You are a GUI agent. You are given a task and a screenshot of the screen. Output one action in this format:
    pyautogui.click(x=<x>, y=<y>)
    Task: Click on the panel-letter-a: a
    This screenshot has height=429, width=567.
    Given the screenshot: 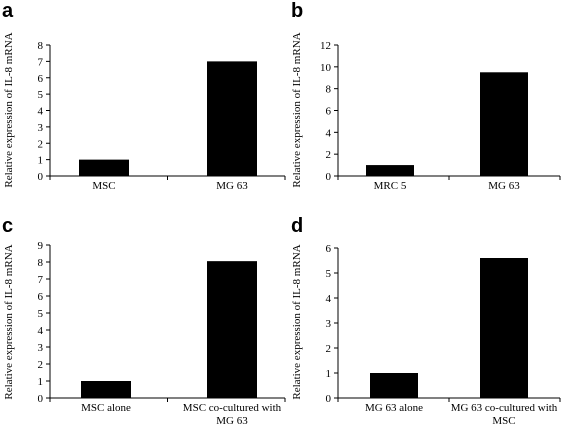 What is the action you would take?
    pyautogui.click(x=8, y=11)
    